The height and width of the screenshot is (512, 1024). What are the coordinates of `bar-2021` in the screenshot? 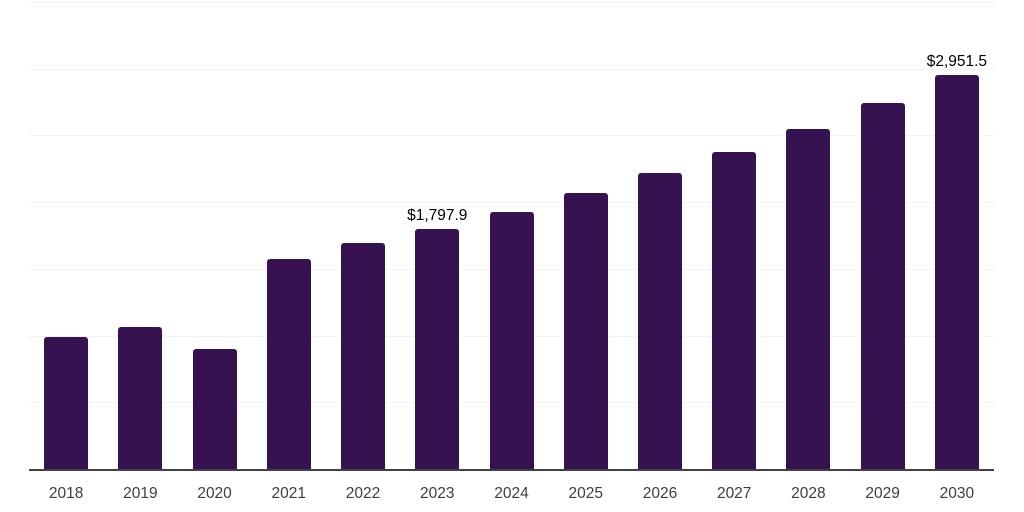 It's located at (288, 363).